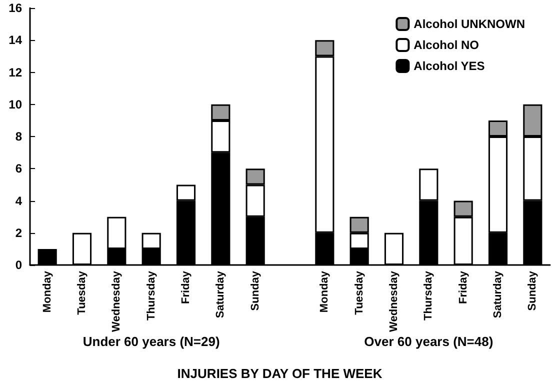 This screenshot has width=560, height=387. Describe the element at coordinates (18, 137) in the screenshot. I see `y-tick-label: 8` at that location.